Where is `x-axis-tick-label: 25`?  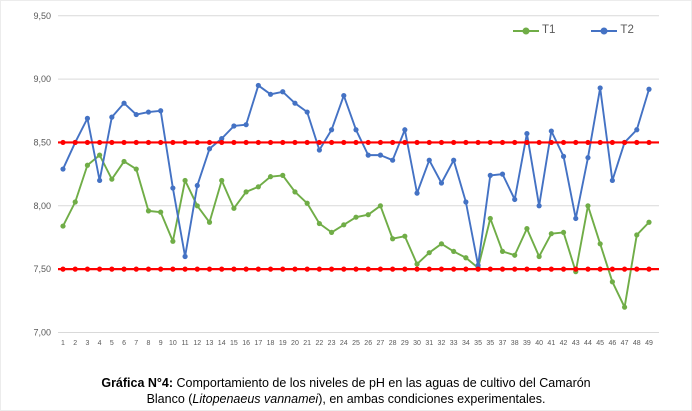 x-axis-tick-label: 25 is located at coordinates (356, 343).